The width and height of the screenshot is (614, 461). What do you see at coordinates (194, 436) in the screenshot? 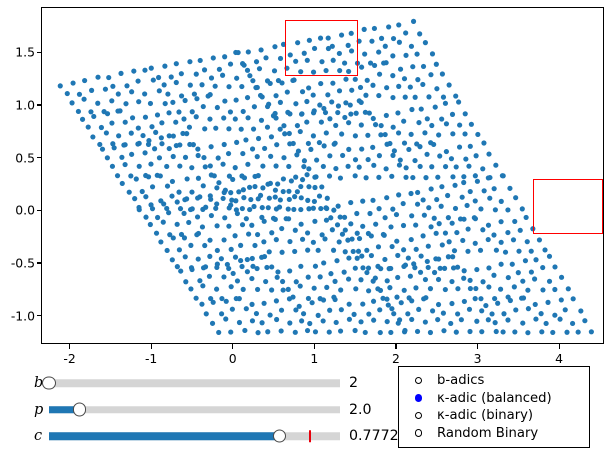
I see `slider-track-c` at bounding box center [194, 436].